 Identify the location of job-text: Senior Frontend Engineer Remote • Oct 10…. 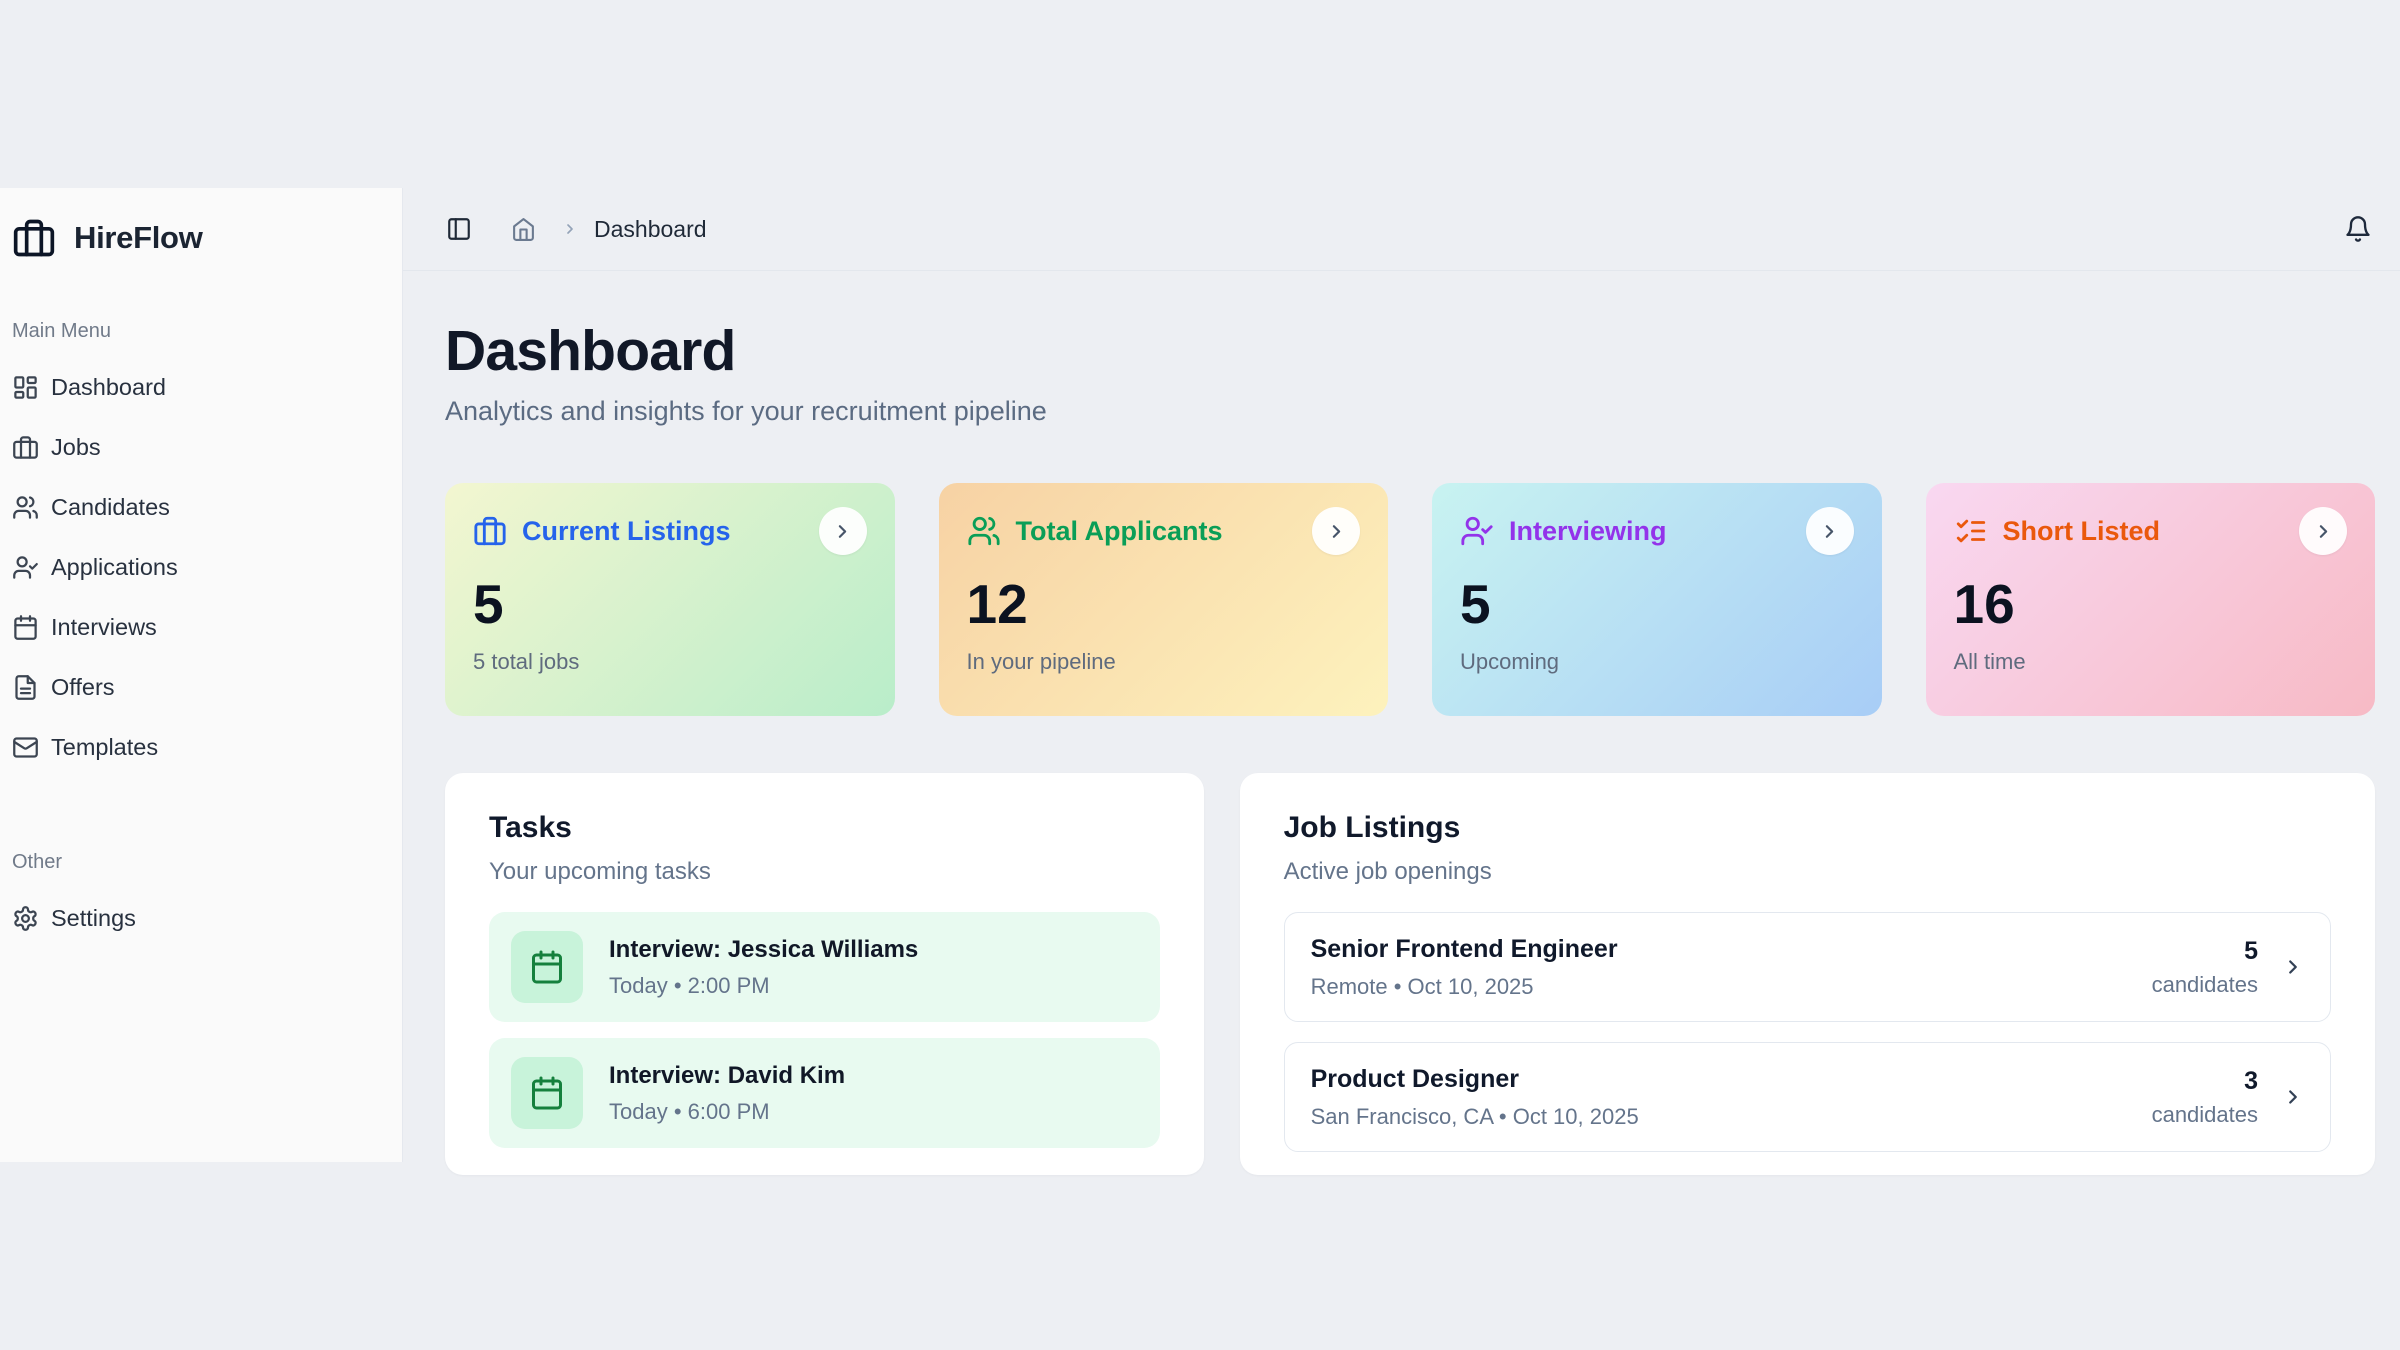
(1731, 967).